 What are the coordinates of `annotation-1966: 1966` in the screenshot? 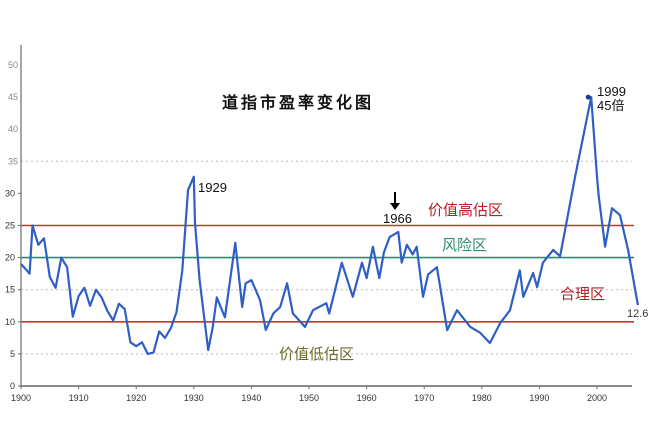 It's located at (397, 218).